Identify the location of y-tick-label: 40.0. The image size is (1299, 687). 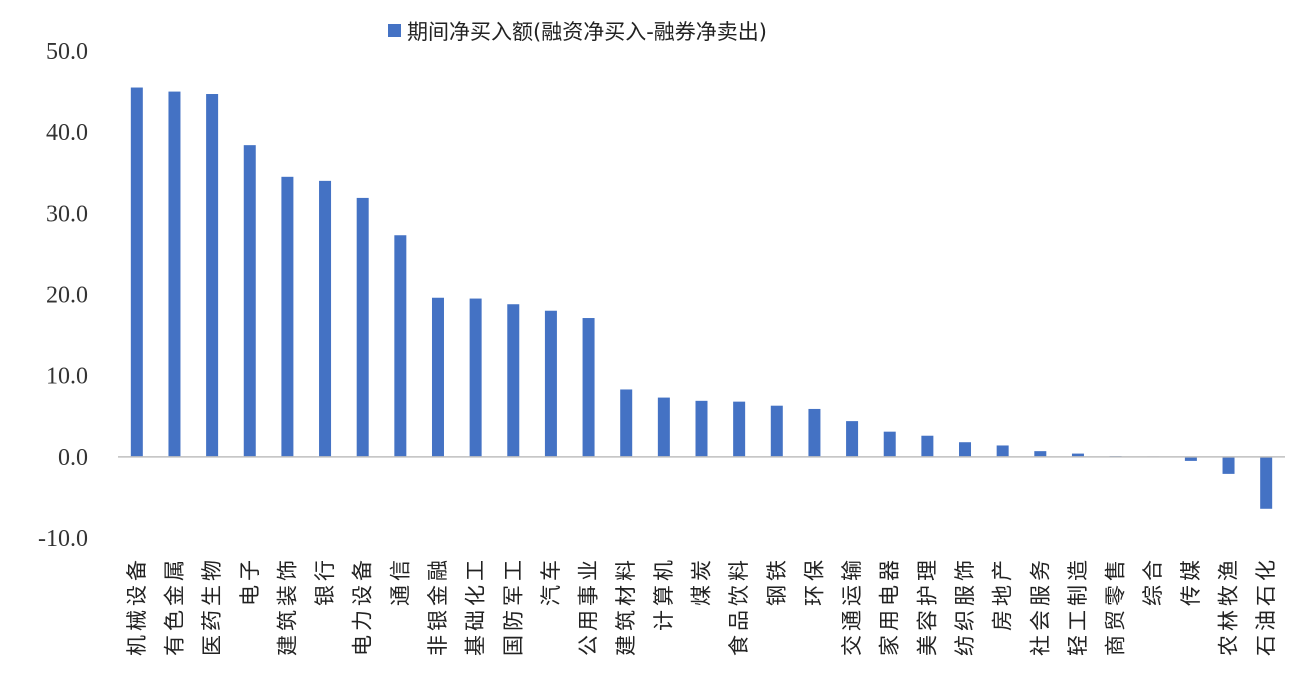
(67, 133).